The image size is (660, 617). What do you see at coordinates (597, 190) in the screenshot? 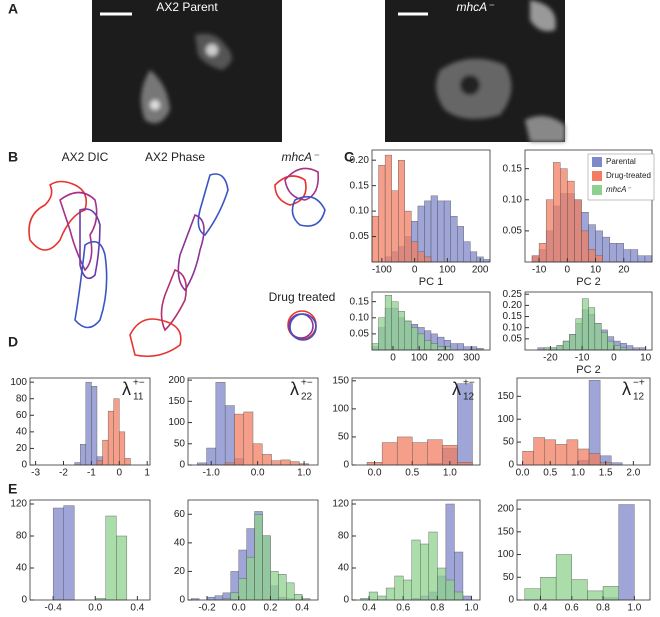
I see `legend-swatch` at bounding box center [597, 190].